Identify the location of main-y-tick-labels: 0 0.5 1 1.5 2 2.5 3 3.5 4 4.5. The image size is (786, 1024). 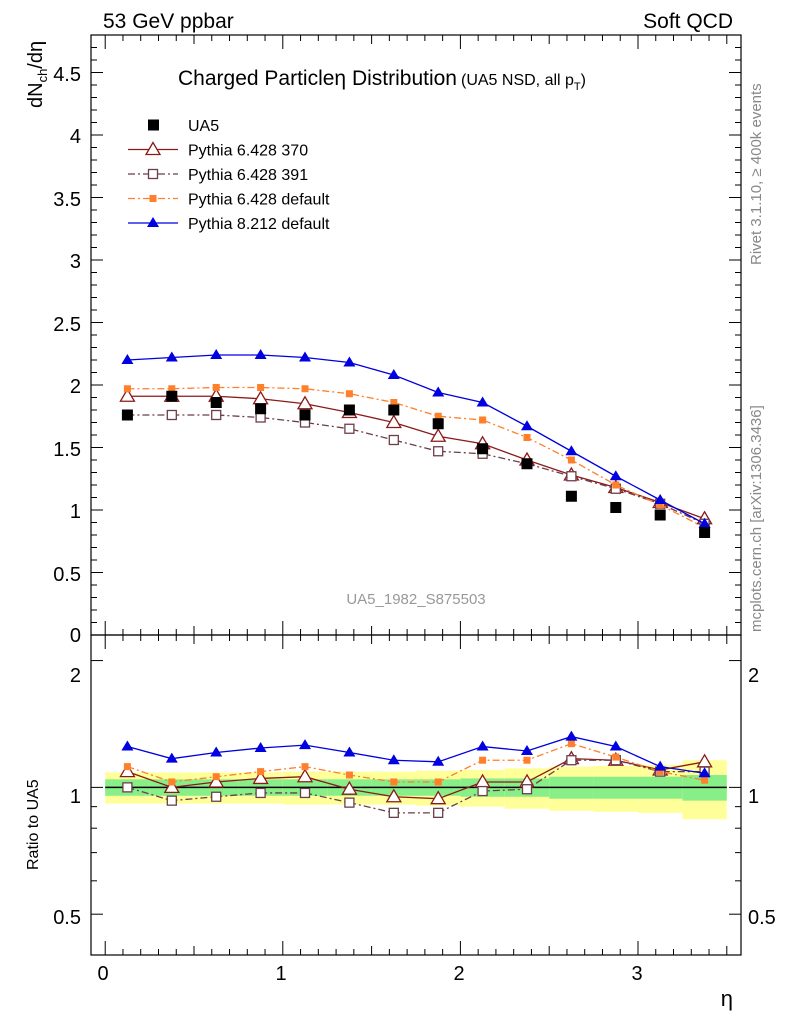
(67, 355).